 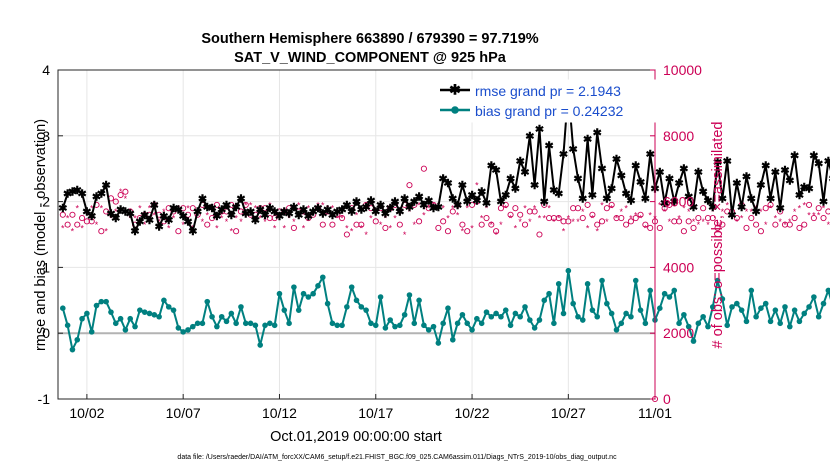 I want to click on legend-bias-label: bias grand pr = 0.24232, so click(x=549, y=111).